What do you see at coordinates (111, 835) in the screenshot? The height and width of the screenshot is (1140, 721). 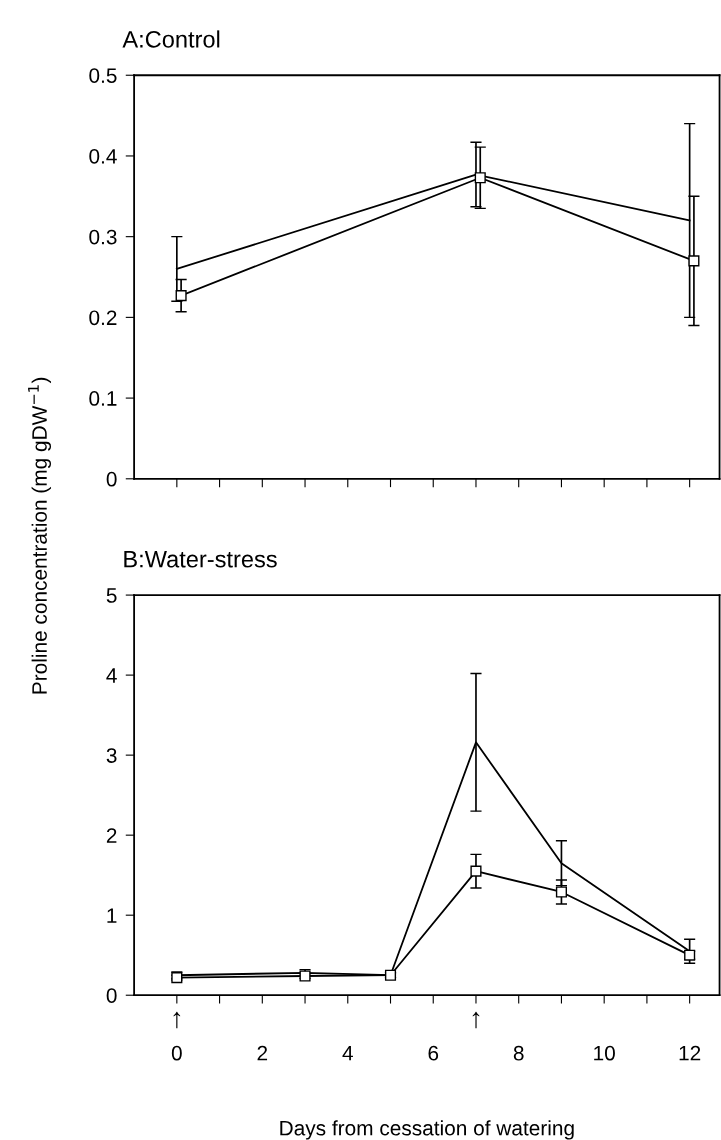 I see `y-tick-label: 2` at bounding box center [111, 835].